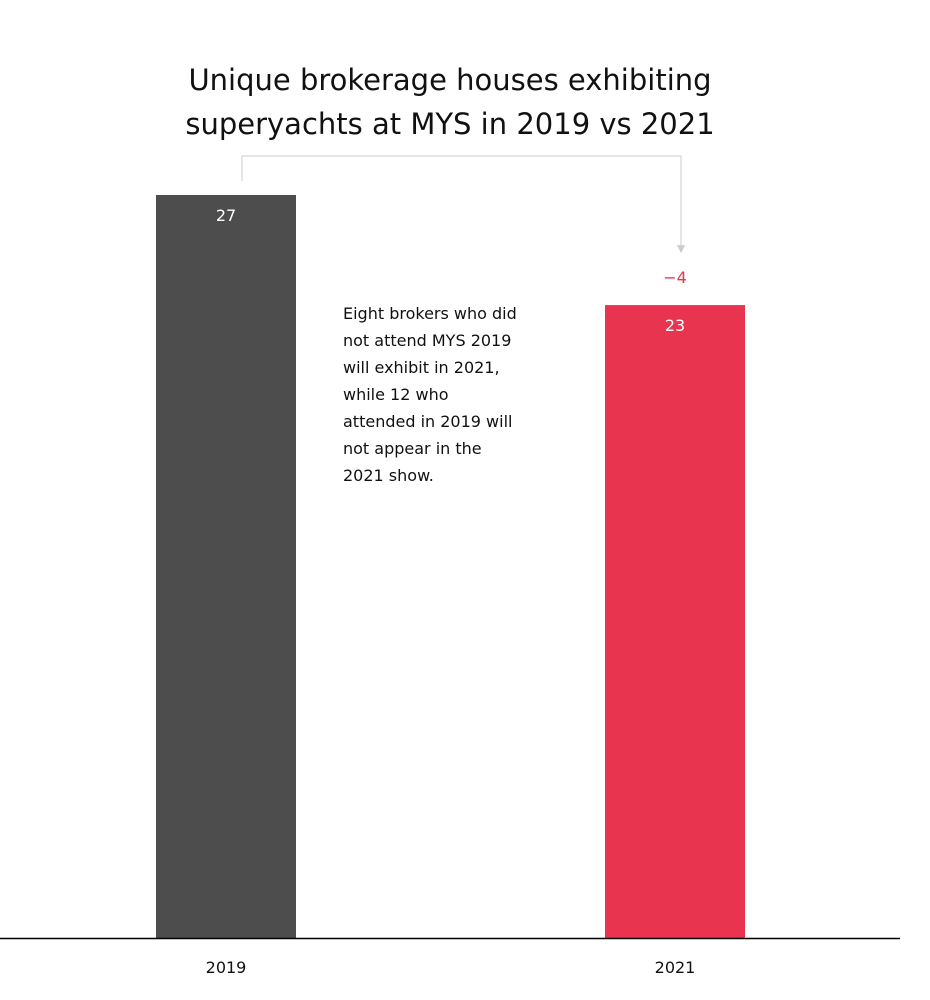  Describe the element at coordinates (388, 475) in the screenshot. I see `annotation-line: 2021 show.` at that location.